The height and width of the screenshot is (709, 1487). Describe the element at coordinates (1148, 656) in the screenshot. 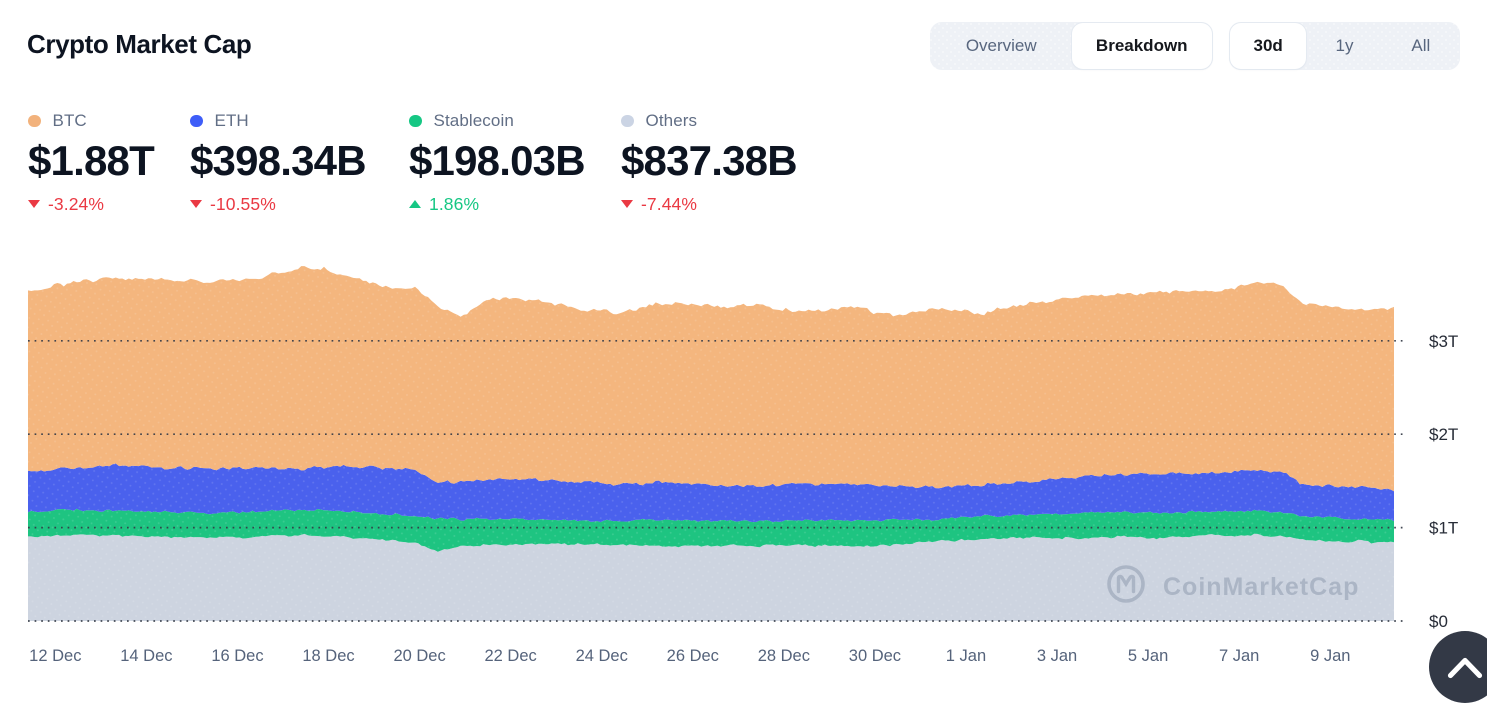

I see `x-axis-label: 5 Jan` at that location.